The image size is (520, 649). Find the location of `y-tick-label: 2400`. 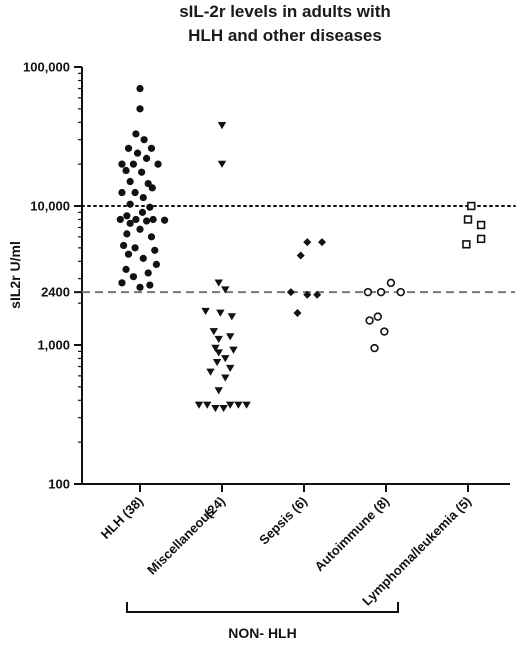

y-tick-label: 2400 is located at coordinates (55, 292).